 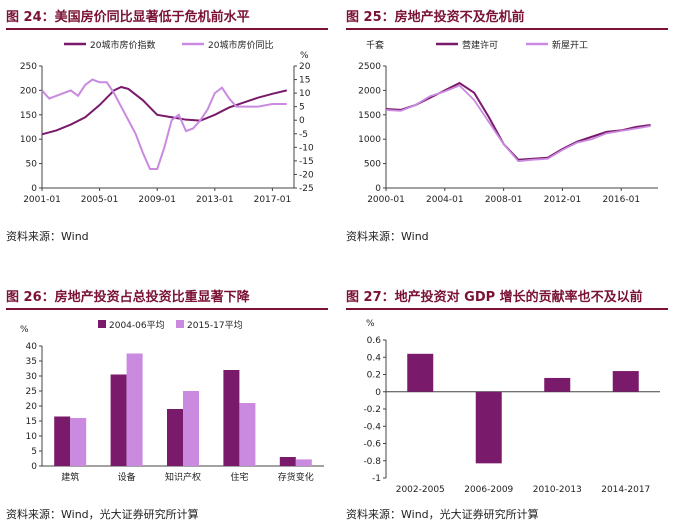 What do you see at coordinates (215, 325) in the screenshot?
I see `legend-label: 2015-17平均` at bounding box center [215, 325].